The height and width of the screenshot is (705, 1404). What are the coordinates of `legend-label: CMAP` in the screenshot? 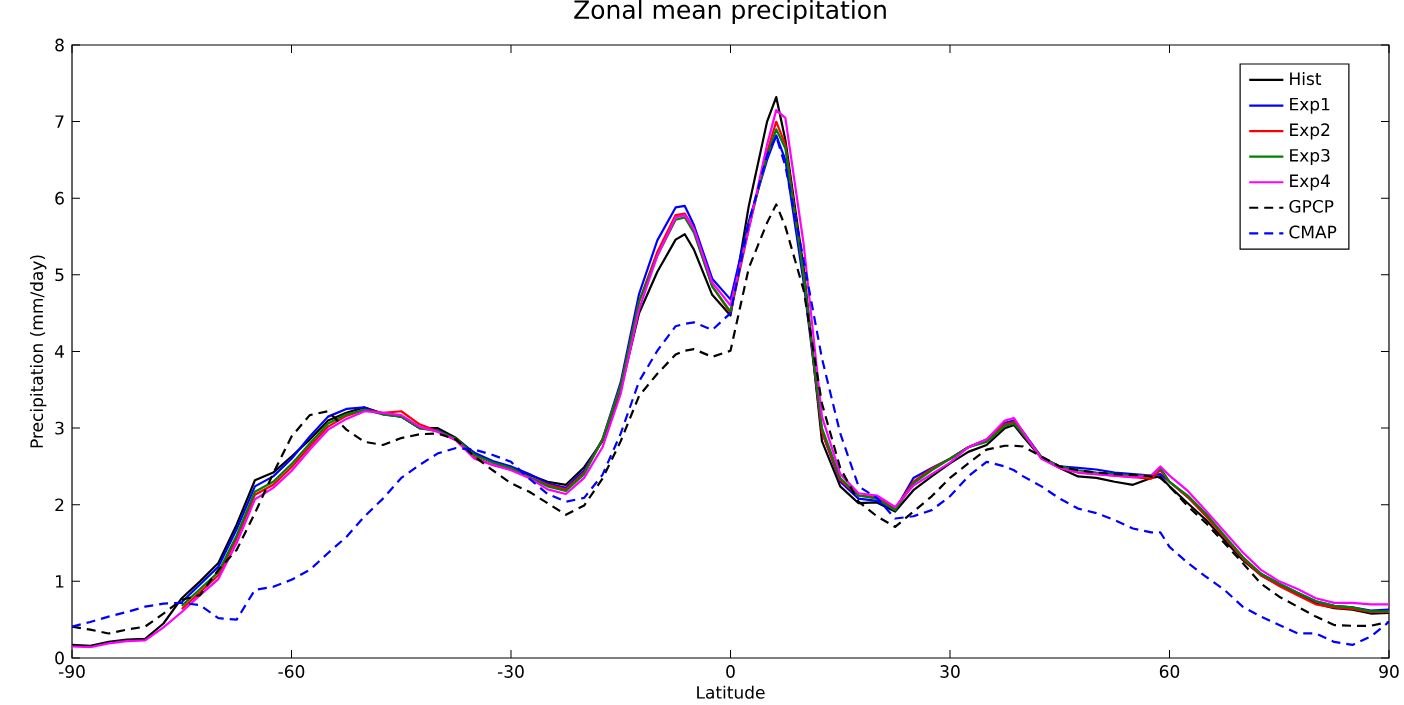 It's located at (1313, 232).